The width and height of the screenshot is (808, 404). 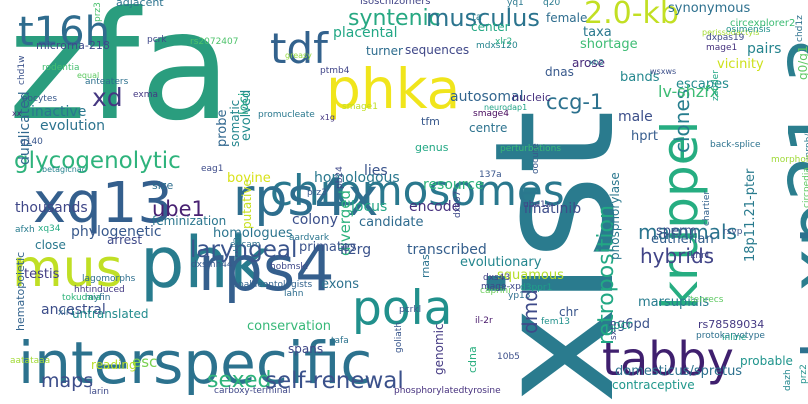 I want to click on word: larin, so click(x=99, y=392).